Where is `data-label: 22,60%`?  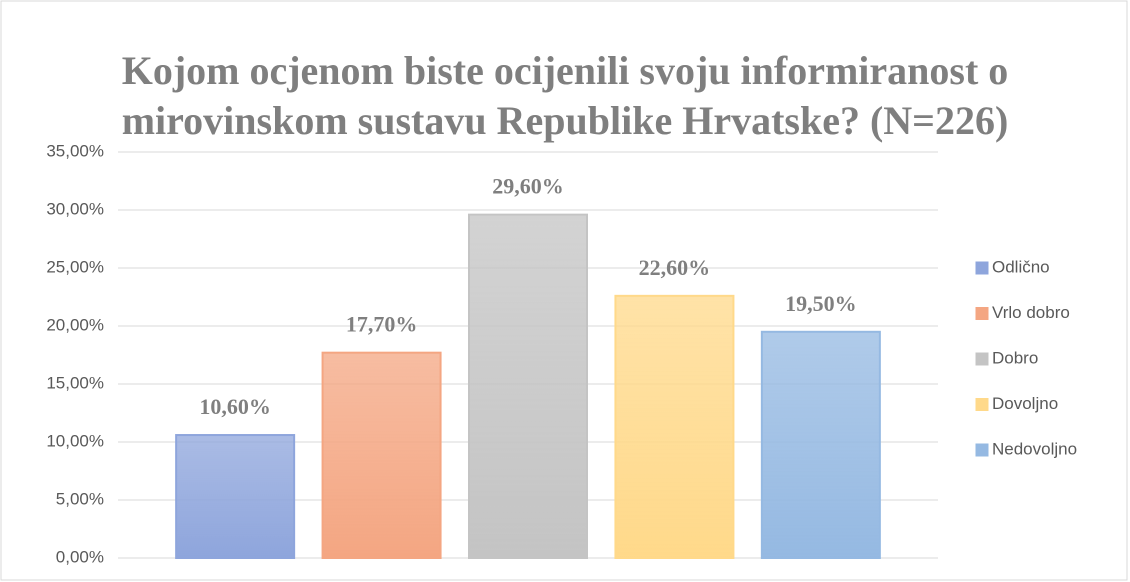
data-label: 22,60% is located at coordinates (675, 267).